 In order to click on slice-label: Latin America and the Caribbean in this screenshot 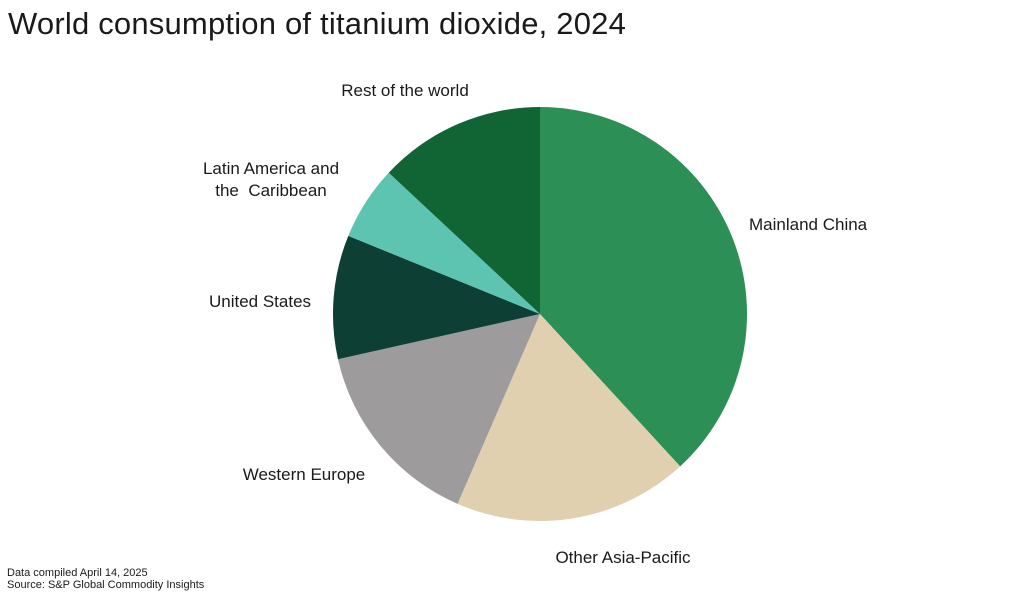, I will do `click(271, 179)`.